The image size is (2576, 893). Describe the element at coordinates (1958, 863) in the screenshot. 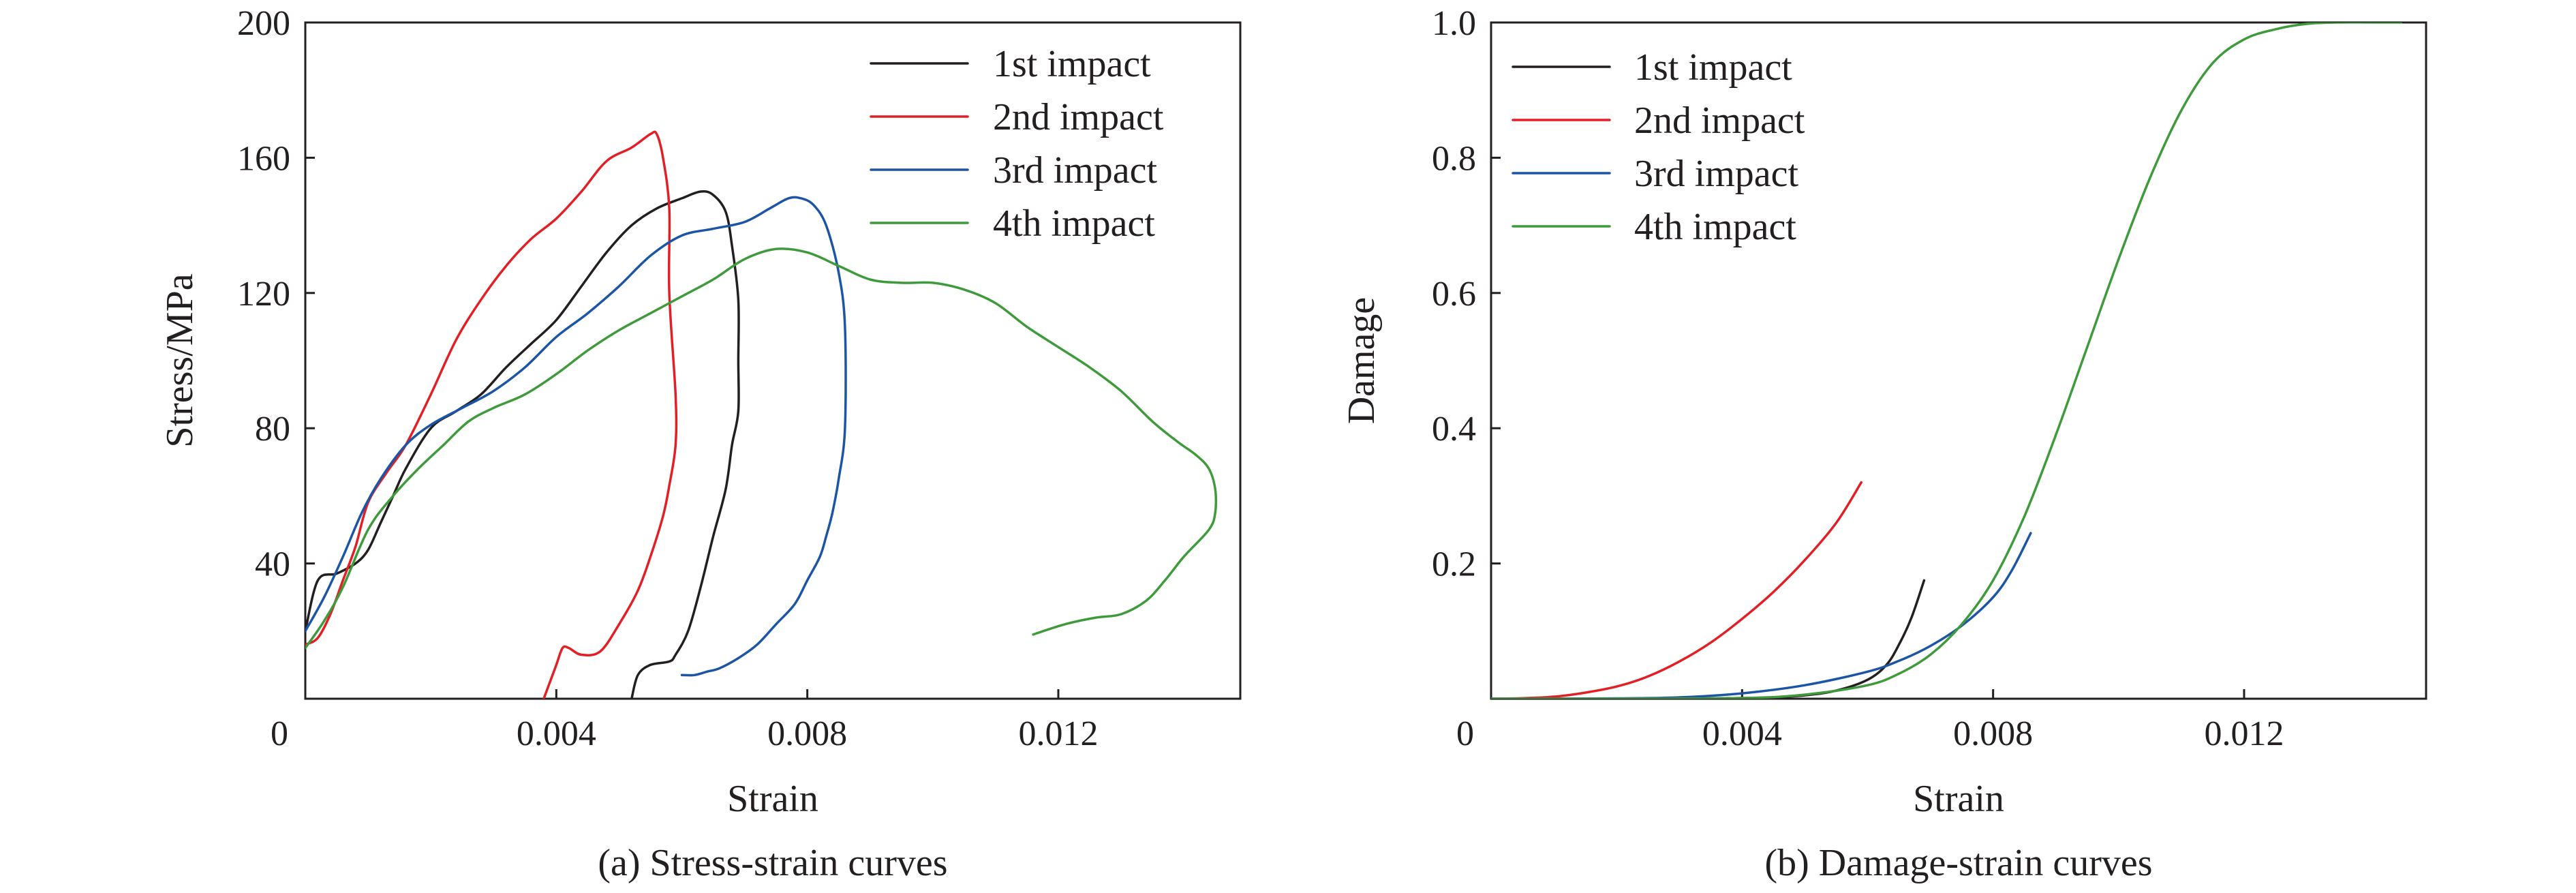

I see `caption-b: (b) Damage-strain curves` at that location.